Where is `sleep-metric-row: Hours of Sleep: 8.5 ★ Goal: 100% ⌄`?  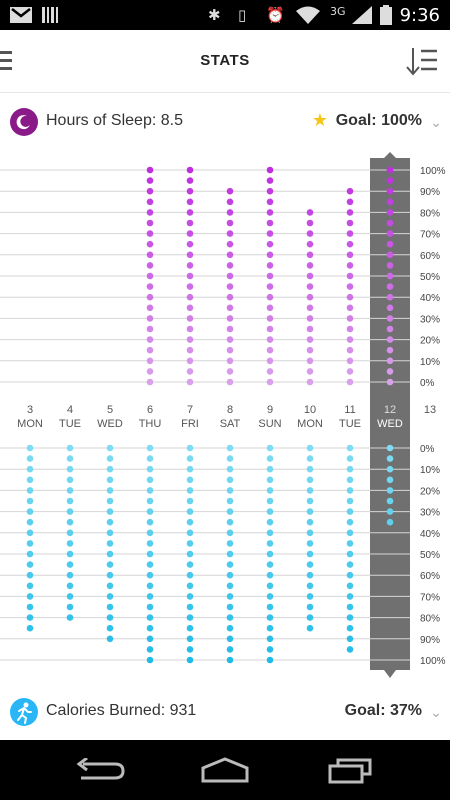 sleep-metric-row: Hours of Sleep: 8.5 ★ Goal: 100% ⌄ is located at coordinates (225, 121).